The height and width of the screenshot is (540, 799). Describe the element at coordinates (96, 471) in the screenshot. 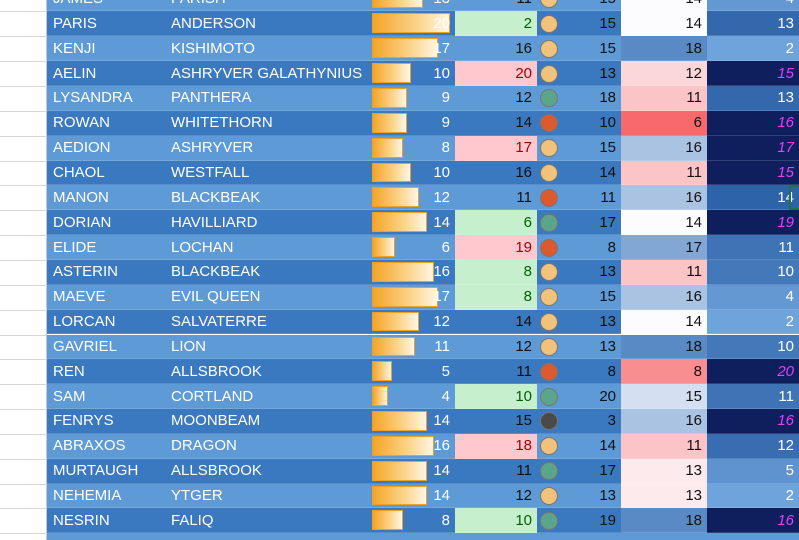

I see `cell-text: MURTAUGH` at that location.